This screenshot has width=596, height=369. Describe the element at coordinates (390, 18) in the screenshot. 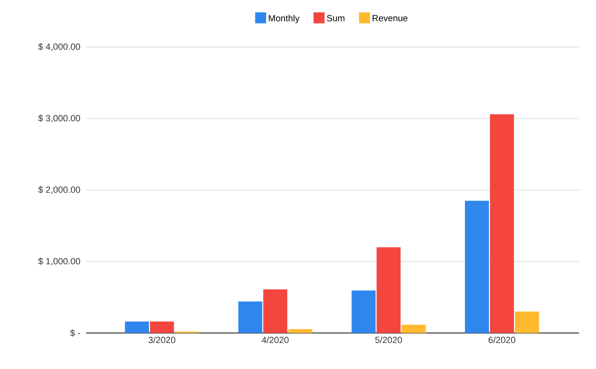

I see `legend-label: Revenue` at that location.